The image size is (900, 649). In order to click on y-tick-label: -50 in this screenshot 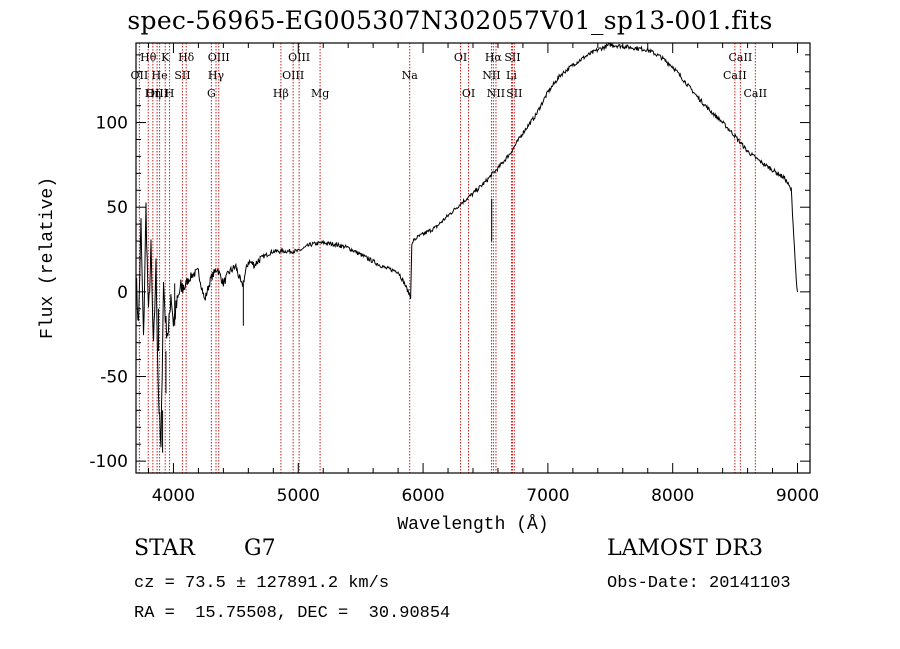, I will do `click(114, 378)`.